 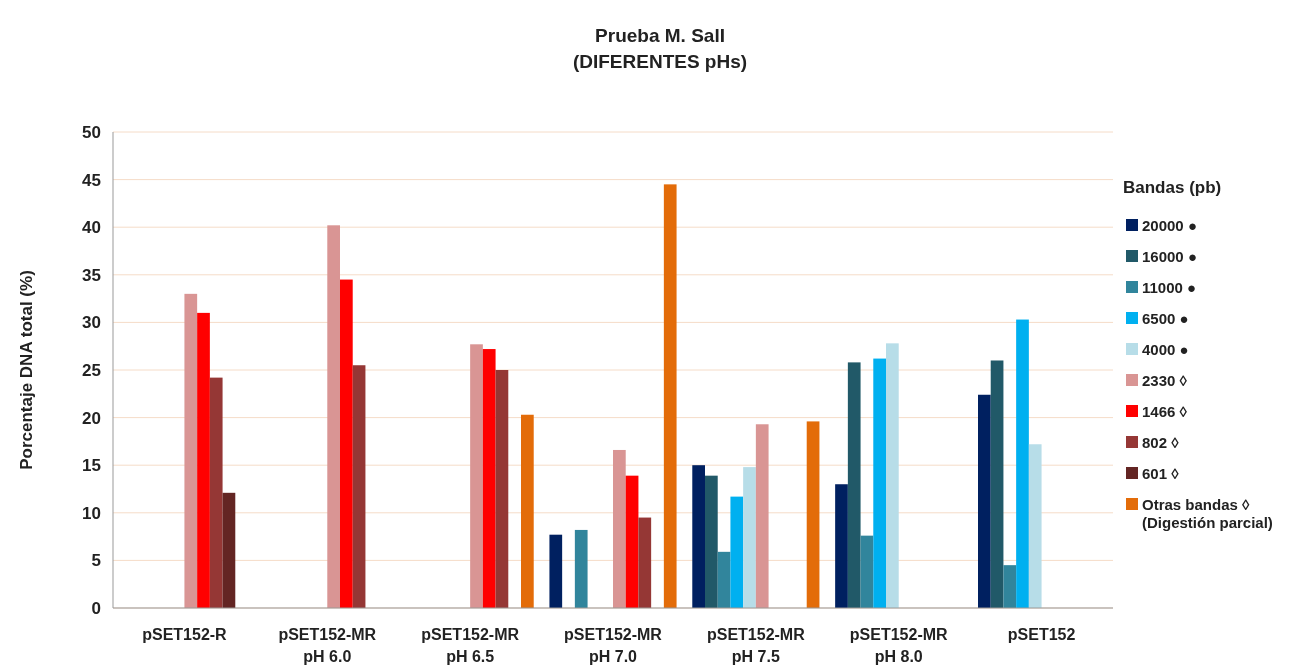 What do you see at coordinates (470, 645) in the screenshot?
I see `x-tick-label: pSET152-MR pH 6.5` at bounding box center [470, 645].